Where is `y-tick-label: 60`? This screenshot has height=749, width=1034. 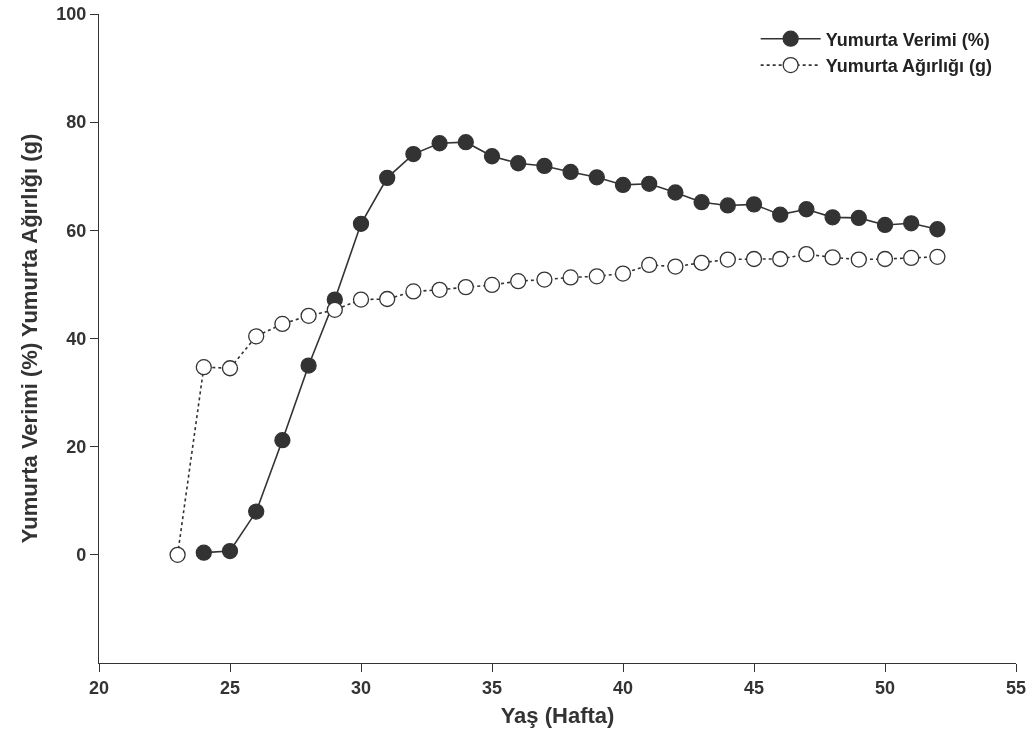
y-tick-label: 60 is located at coordinates (76, 230).